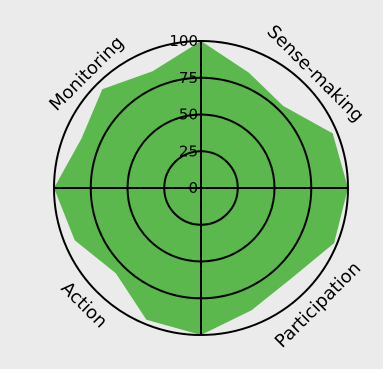 This screenshot has height=369, width=383. What do you see at coordinates (188, 151) in the screenshot?
I see `radial-tick-label: 25` at bounding box center [188, 151].